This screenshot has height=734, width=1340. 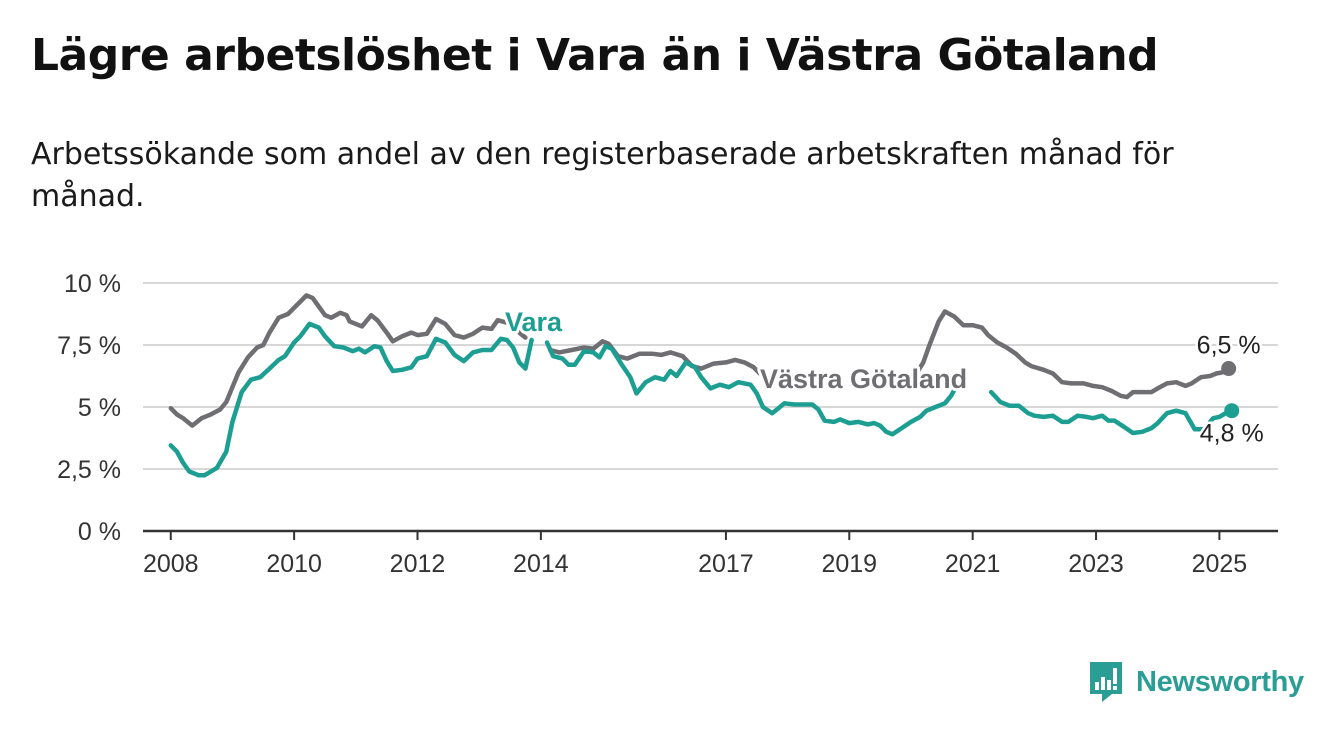 What do you see at coordinates (863, 379) in the screenshot?
I see `series-label: Västra Götaland` at bounding box center [863, 379].